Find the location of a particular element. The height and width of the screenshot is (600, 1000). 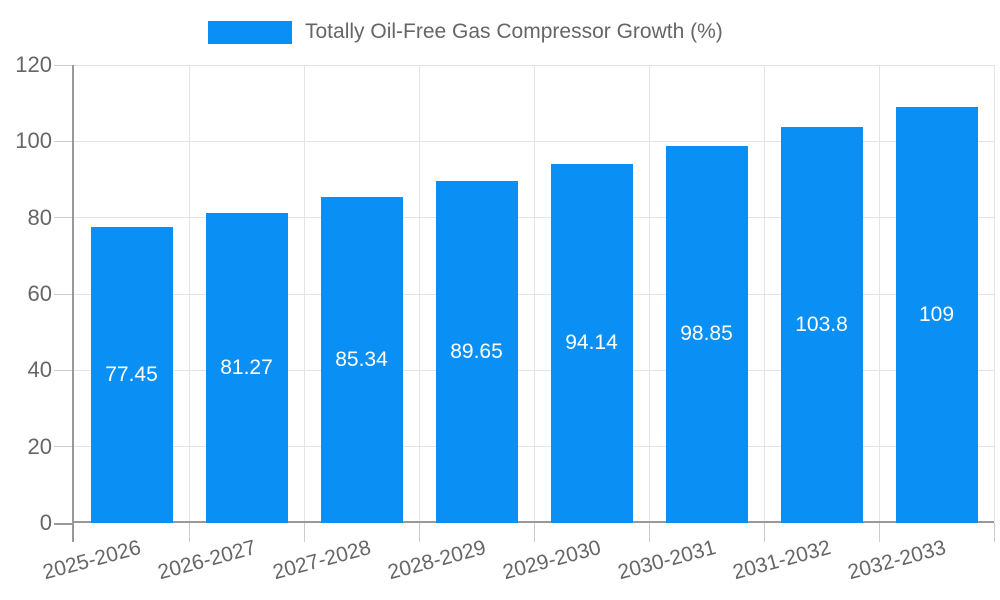

bar-2026-2027: 81.27 is located at coordinates (246, 367).